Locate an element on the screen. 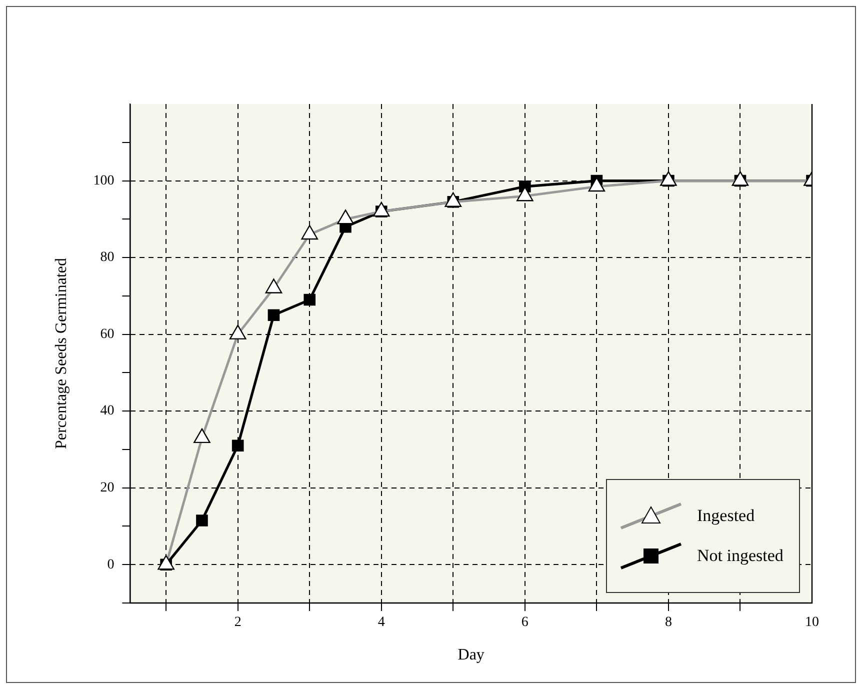  legend-label: Ingested is located at coordinates (726, 516).